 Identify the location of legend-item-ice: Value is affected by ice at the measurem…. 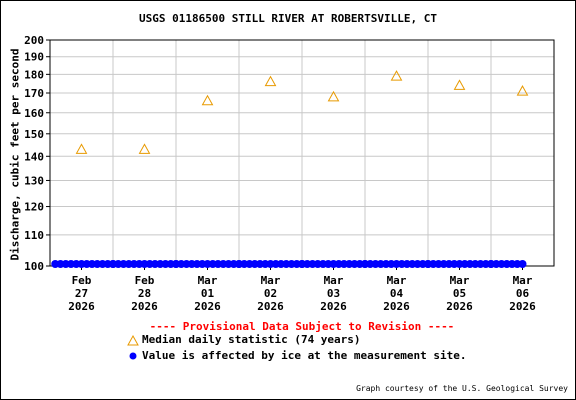
(295, 356).